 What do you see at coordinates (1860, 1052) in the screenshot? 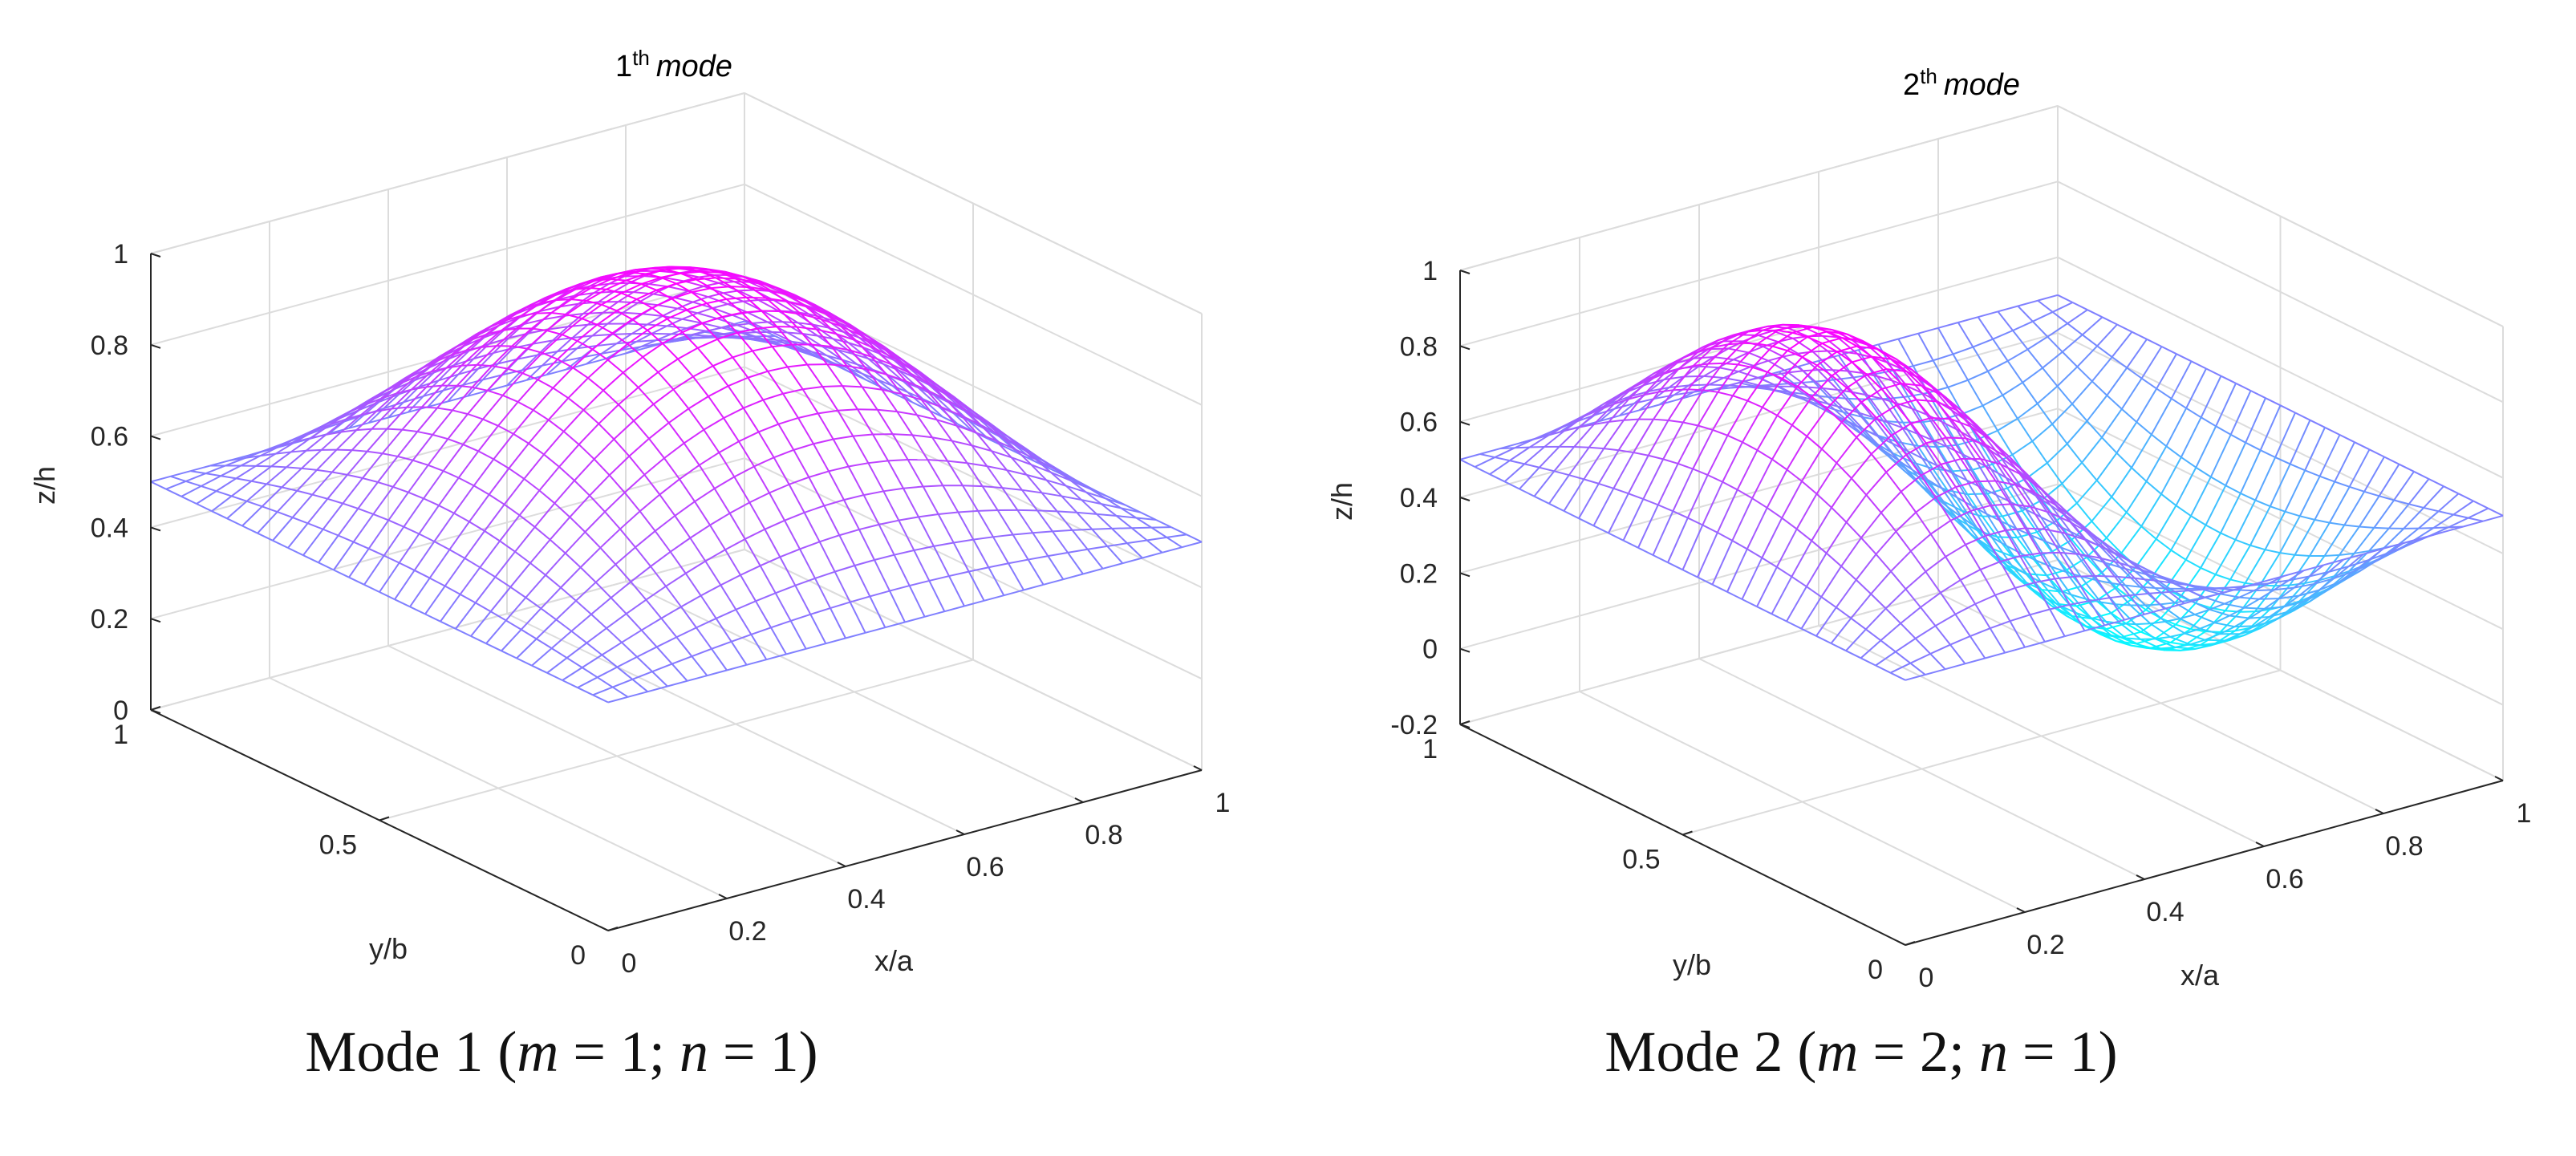
I see `caption: Mode 2 (m = 2; n = 1)` at bounding box center [1860, 1052].